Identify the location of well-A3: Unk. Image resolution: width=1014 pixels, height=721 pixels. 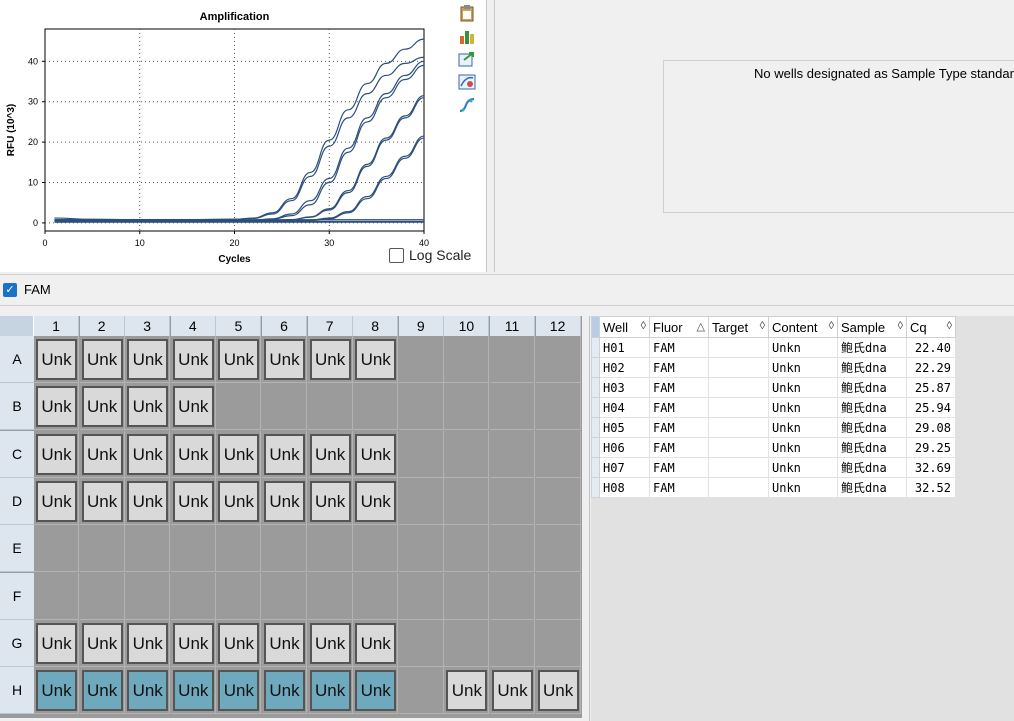
(148, 359).